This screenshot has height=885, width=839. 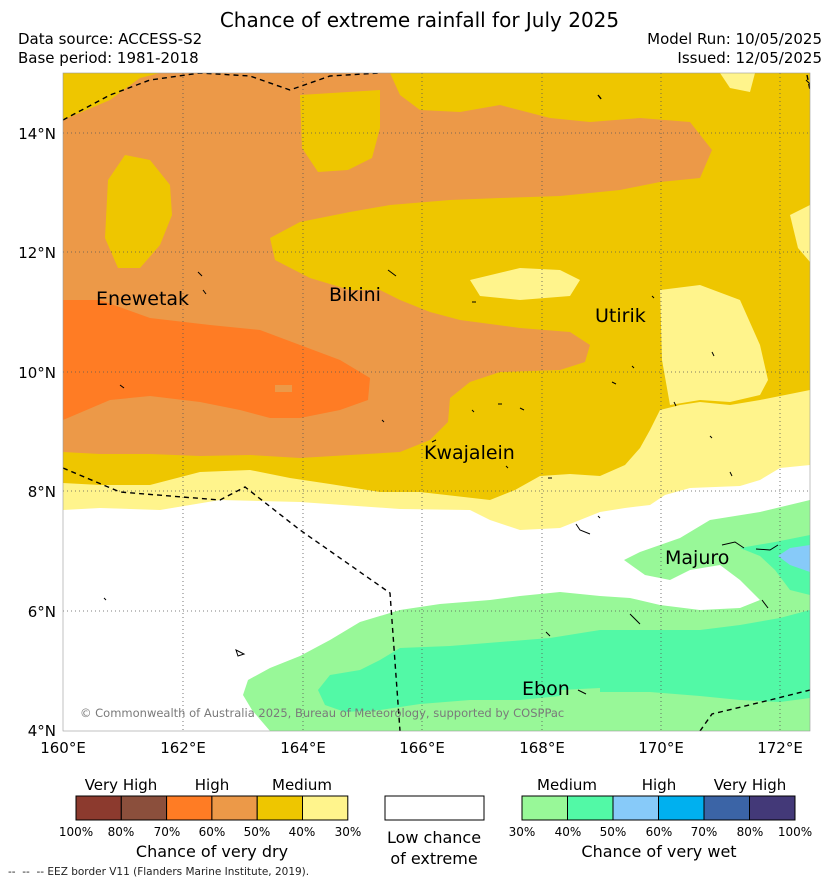 What do you see at coordinates (76, 832) in the screenshot?
I see `legend-dry-tick: 100%` at bounding box center [76, 832].